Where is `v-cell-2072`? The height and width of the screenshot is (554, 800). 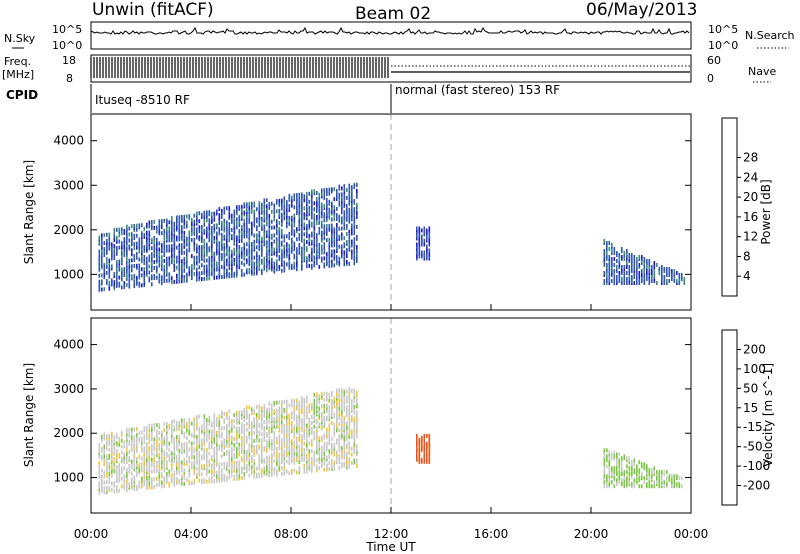
v-cell-2072 is located at coordinates (604, 468).